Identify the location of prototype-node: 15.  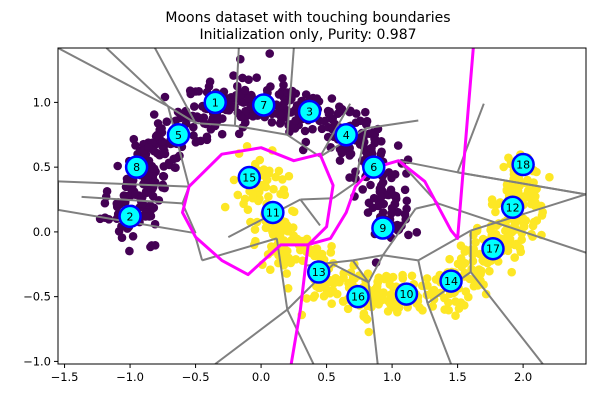
(249, 177).